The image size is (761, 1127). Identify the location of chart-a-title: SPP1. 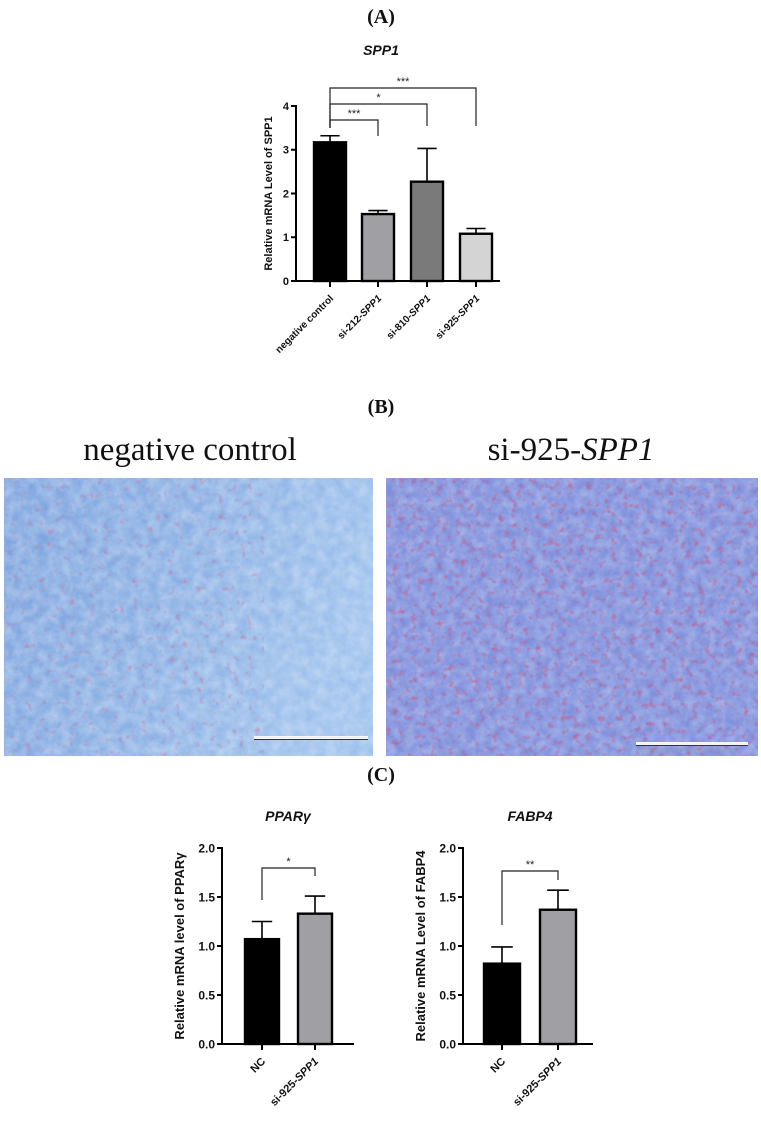
(381, 50).